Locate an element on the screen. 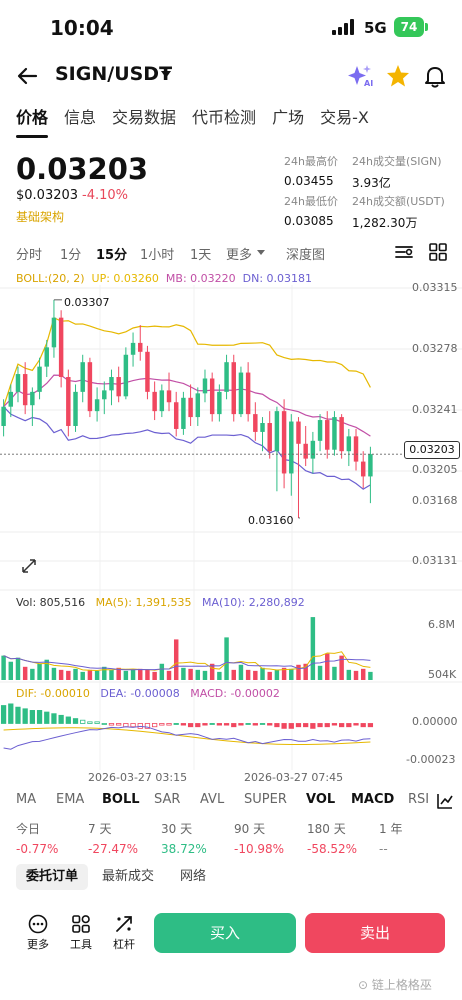  price-axis-label: 0.03315 is located at coordinates (435, 287).